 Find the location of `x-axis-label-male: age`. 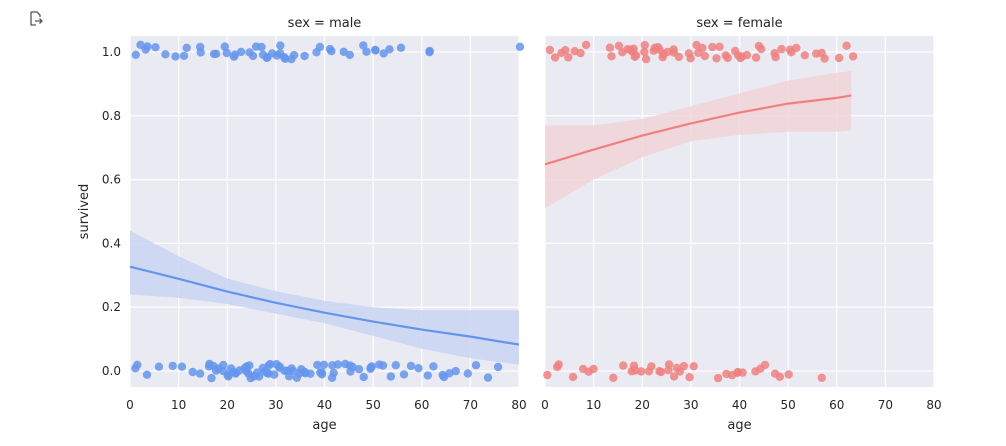

x-axis-label-male: age is located at coordinates (324, 425).